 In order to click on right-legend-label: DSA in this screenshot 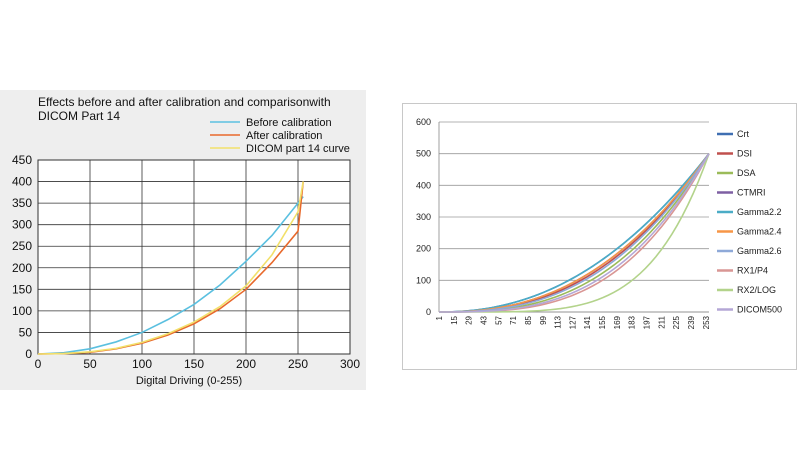, I will do `click(746, 173)`.